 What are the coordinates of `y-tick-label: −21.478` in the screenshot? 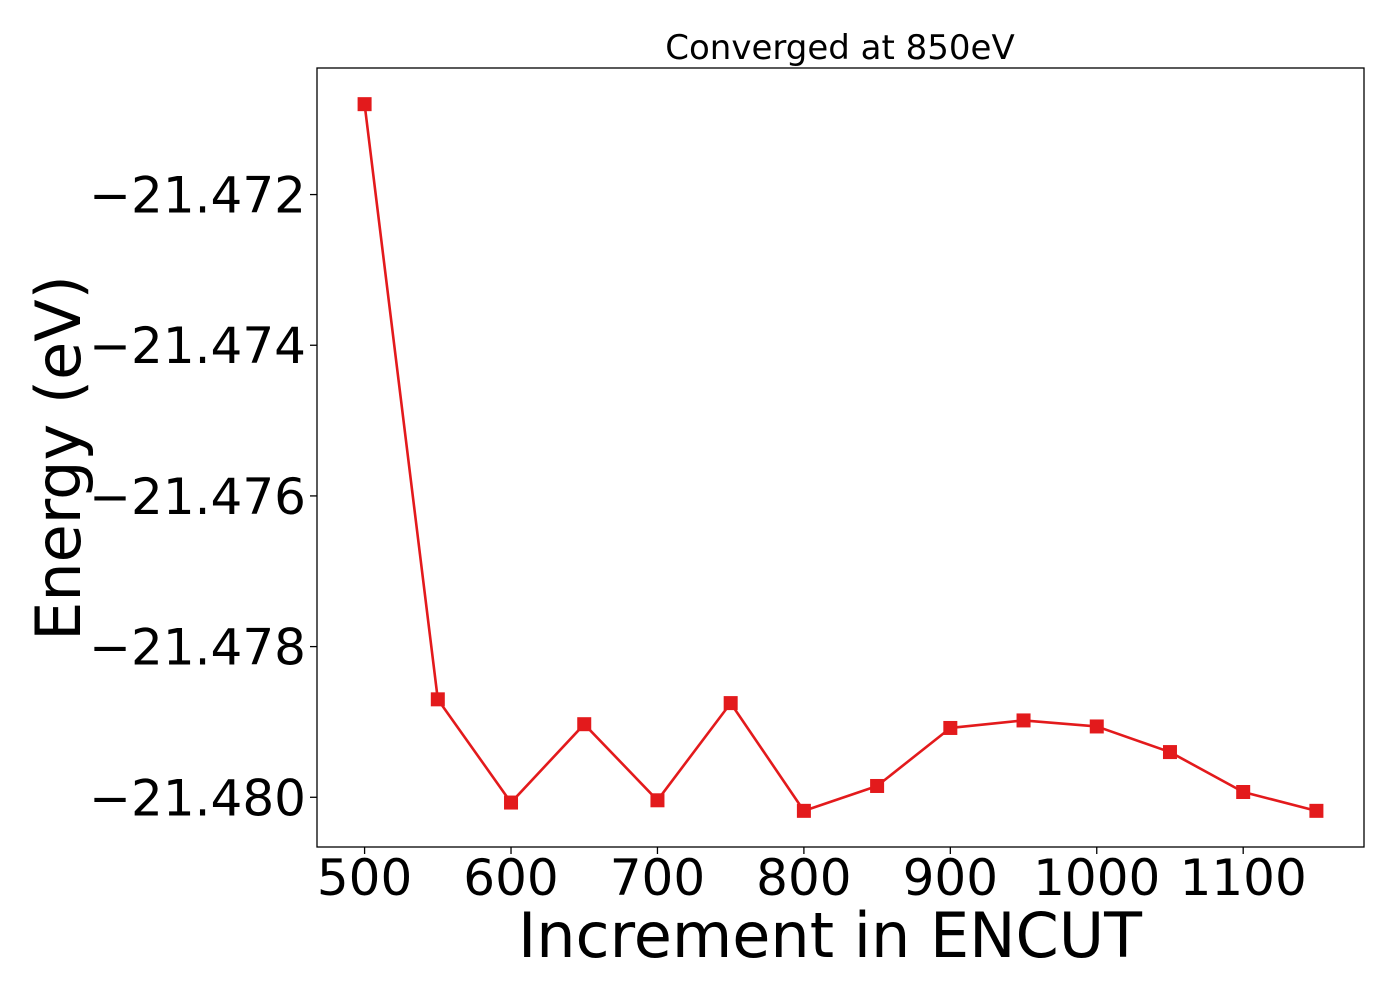 It's located at (197, 648).